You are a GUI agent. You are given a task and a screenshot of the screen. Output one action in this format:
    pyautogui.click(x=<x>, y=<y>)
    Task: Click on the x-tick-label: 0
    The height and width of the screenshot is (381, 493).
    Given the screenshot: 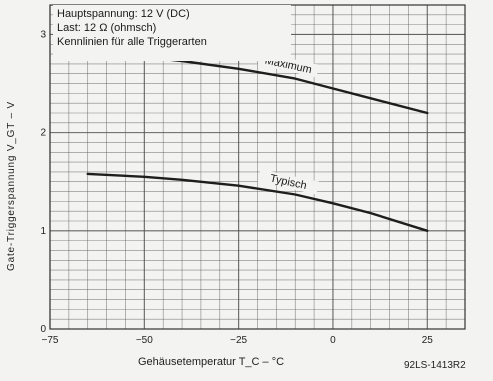 What is the action you would take?
    pyautogui.click(x=333, y=340)
    